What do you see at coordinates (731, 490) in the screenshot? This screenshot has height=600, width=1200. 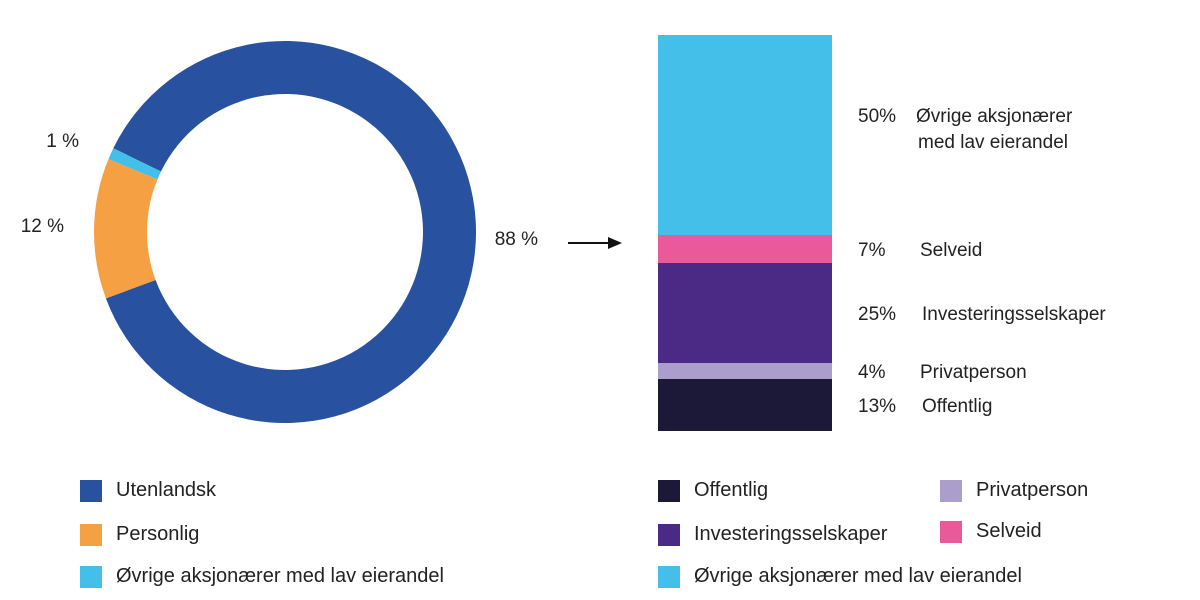 I see `legend-label: Offentlig` at bounding box center [731, 490].